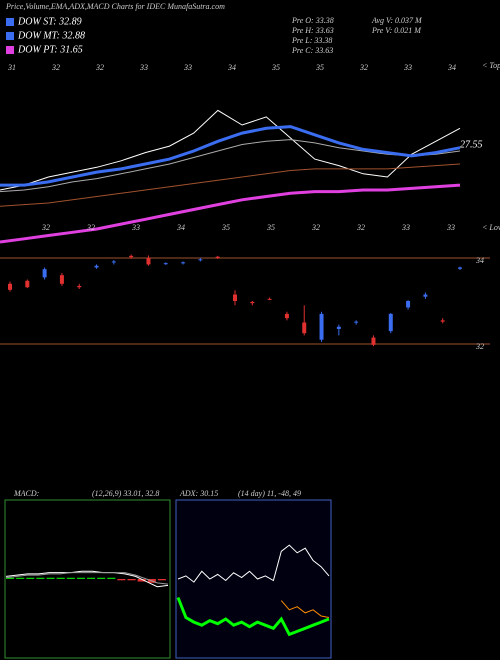  What do you see at coordinates (269, 493) in the screenshot?
I see `panel-subtitle: (14 day) 11, -48, 49` at bounding box center [269, 493].